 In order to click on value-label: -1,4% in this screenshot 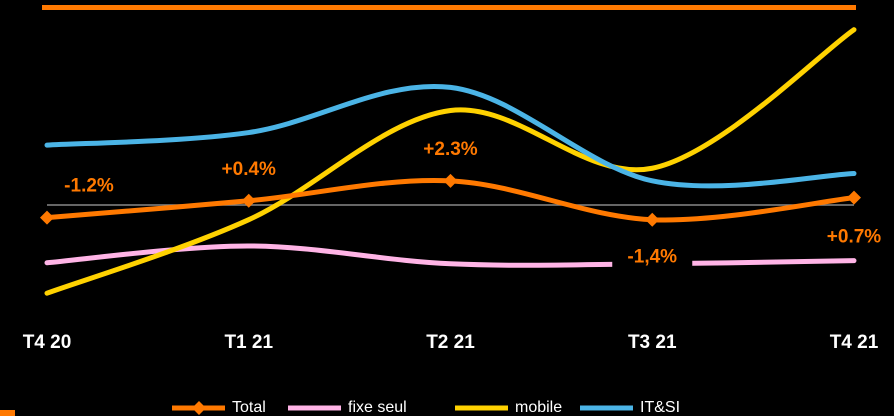, I will do `click(652, 257)`.